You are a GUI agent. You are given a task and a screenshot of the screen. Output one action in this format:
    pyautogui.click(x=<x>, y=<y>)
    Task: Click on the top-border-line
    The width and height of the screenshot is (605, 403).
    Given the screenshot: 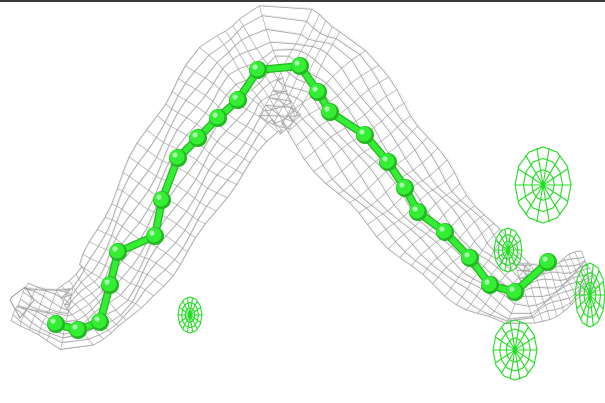 What is the action you would take?
    pyautogui.click(x=302, y=1)
    